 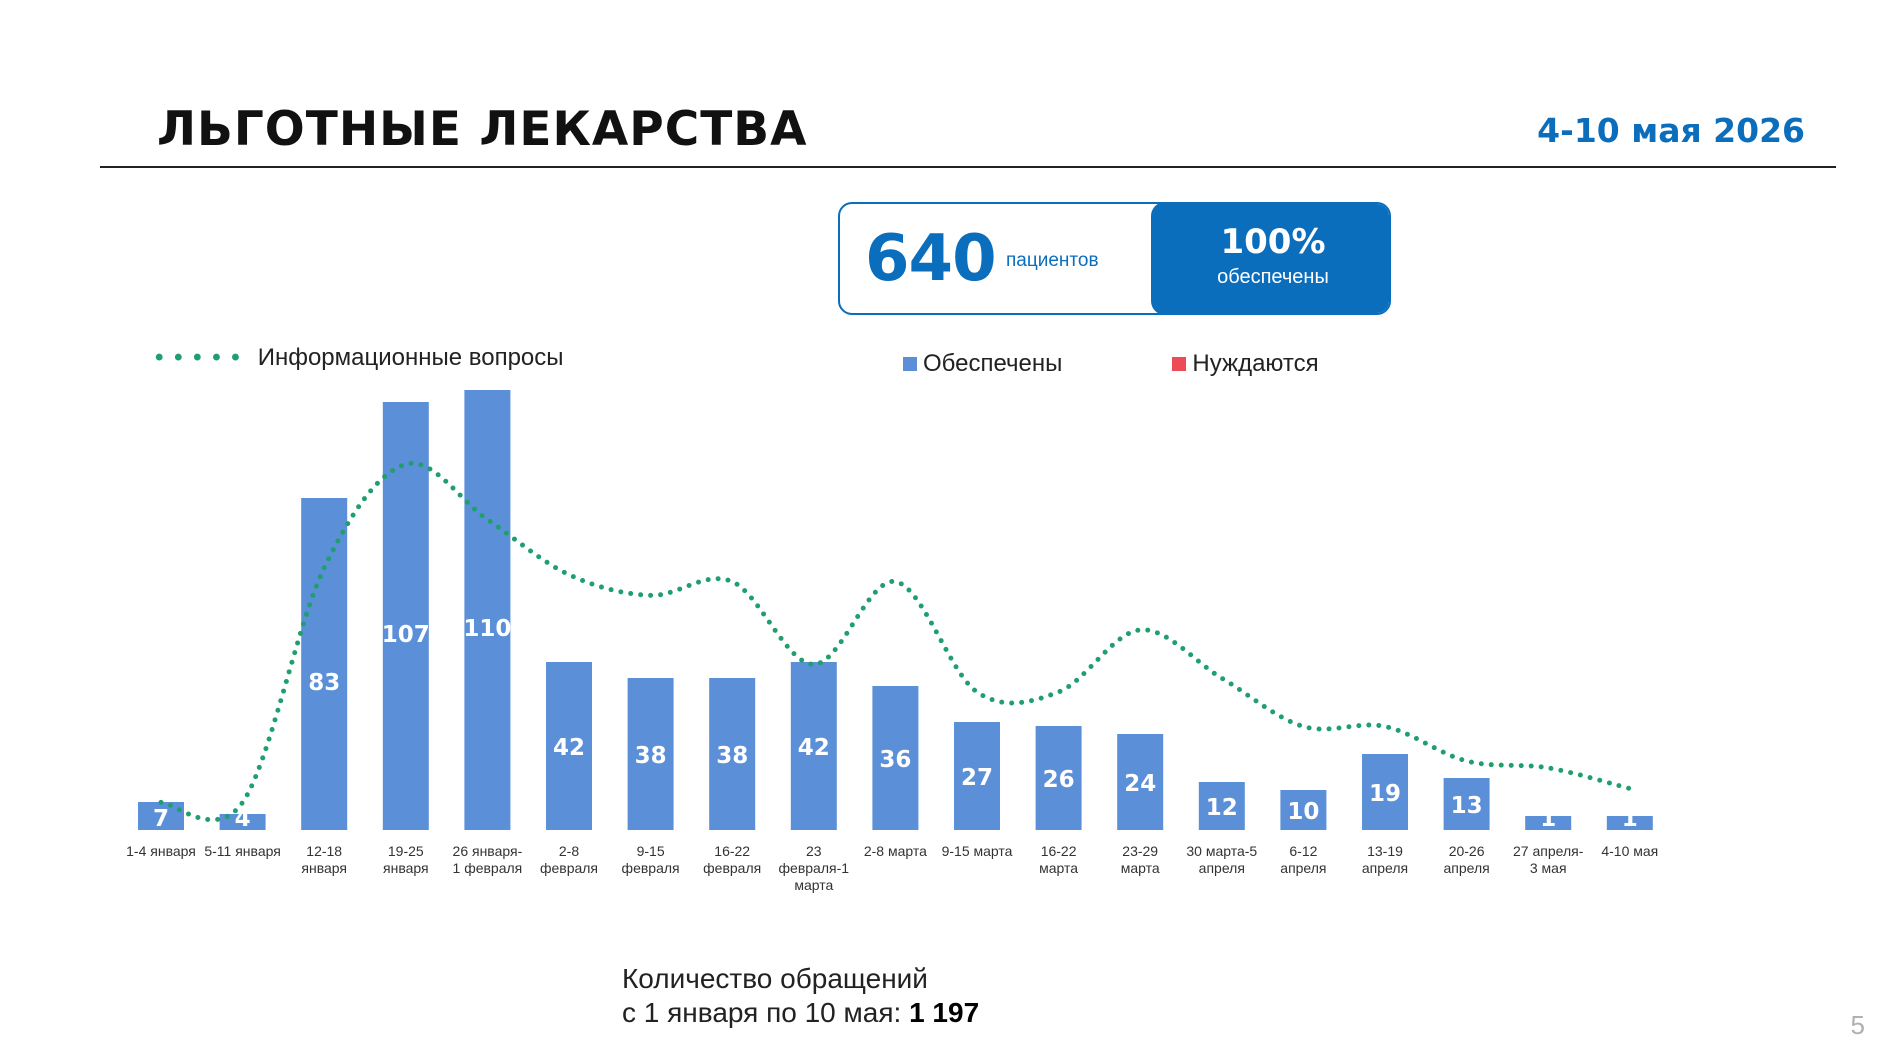 What do you see at coordinates (993, 363) in the screenshot?
I see `legend-provided-label: Обеспечены` at bounding box center [993, 363].